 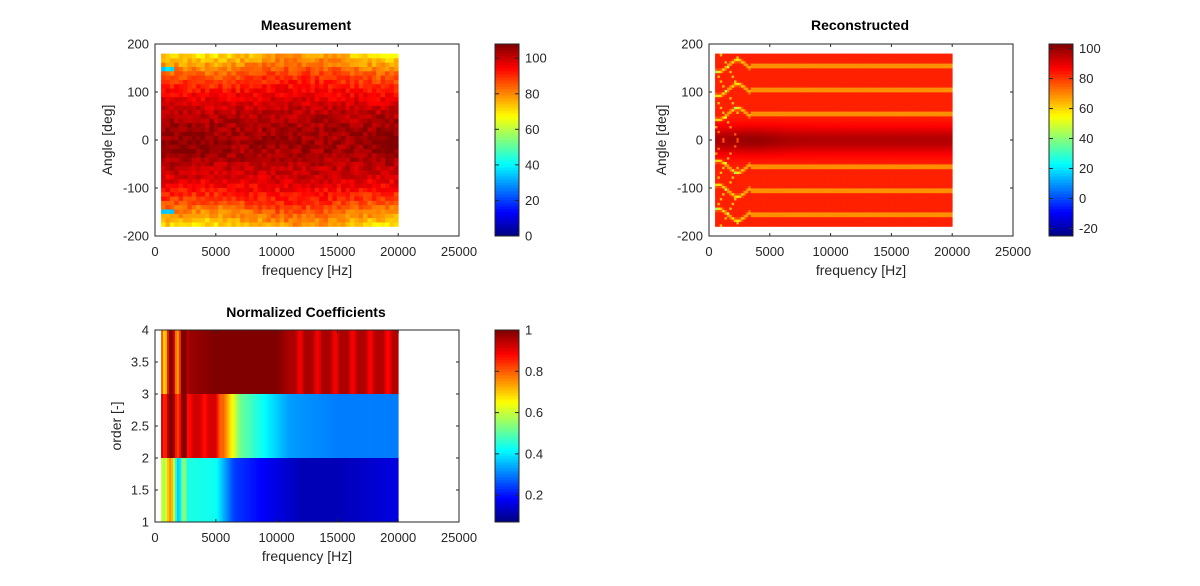 What do you see at coordinates (507, 97) in the screenshot?
I see `colorbar-segment` at bounding box center [507, 97].